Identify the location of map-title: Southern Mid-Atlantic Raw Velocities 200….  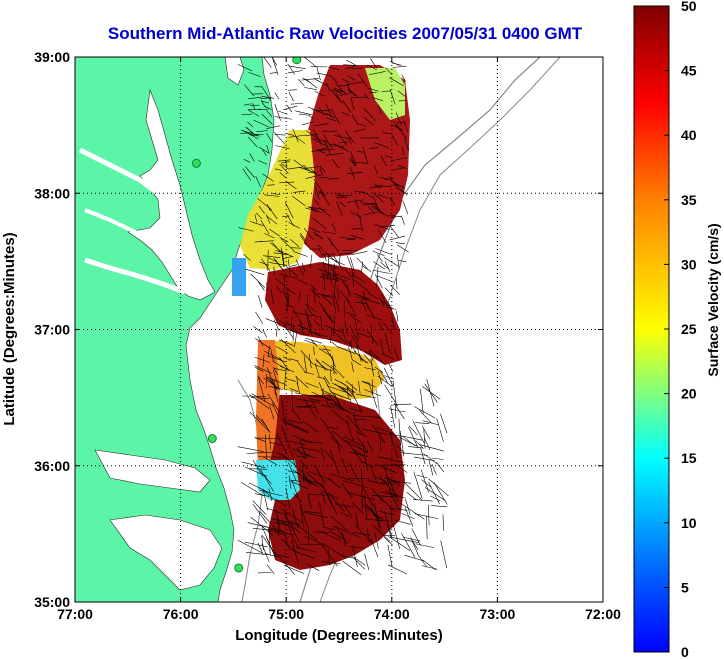
(345, 33).